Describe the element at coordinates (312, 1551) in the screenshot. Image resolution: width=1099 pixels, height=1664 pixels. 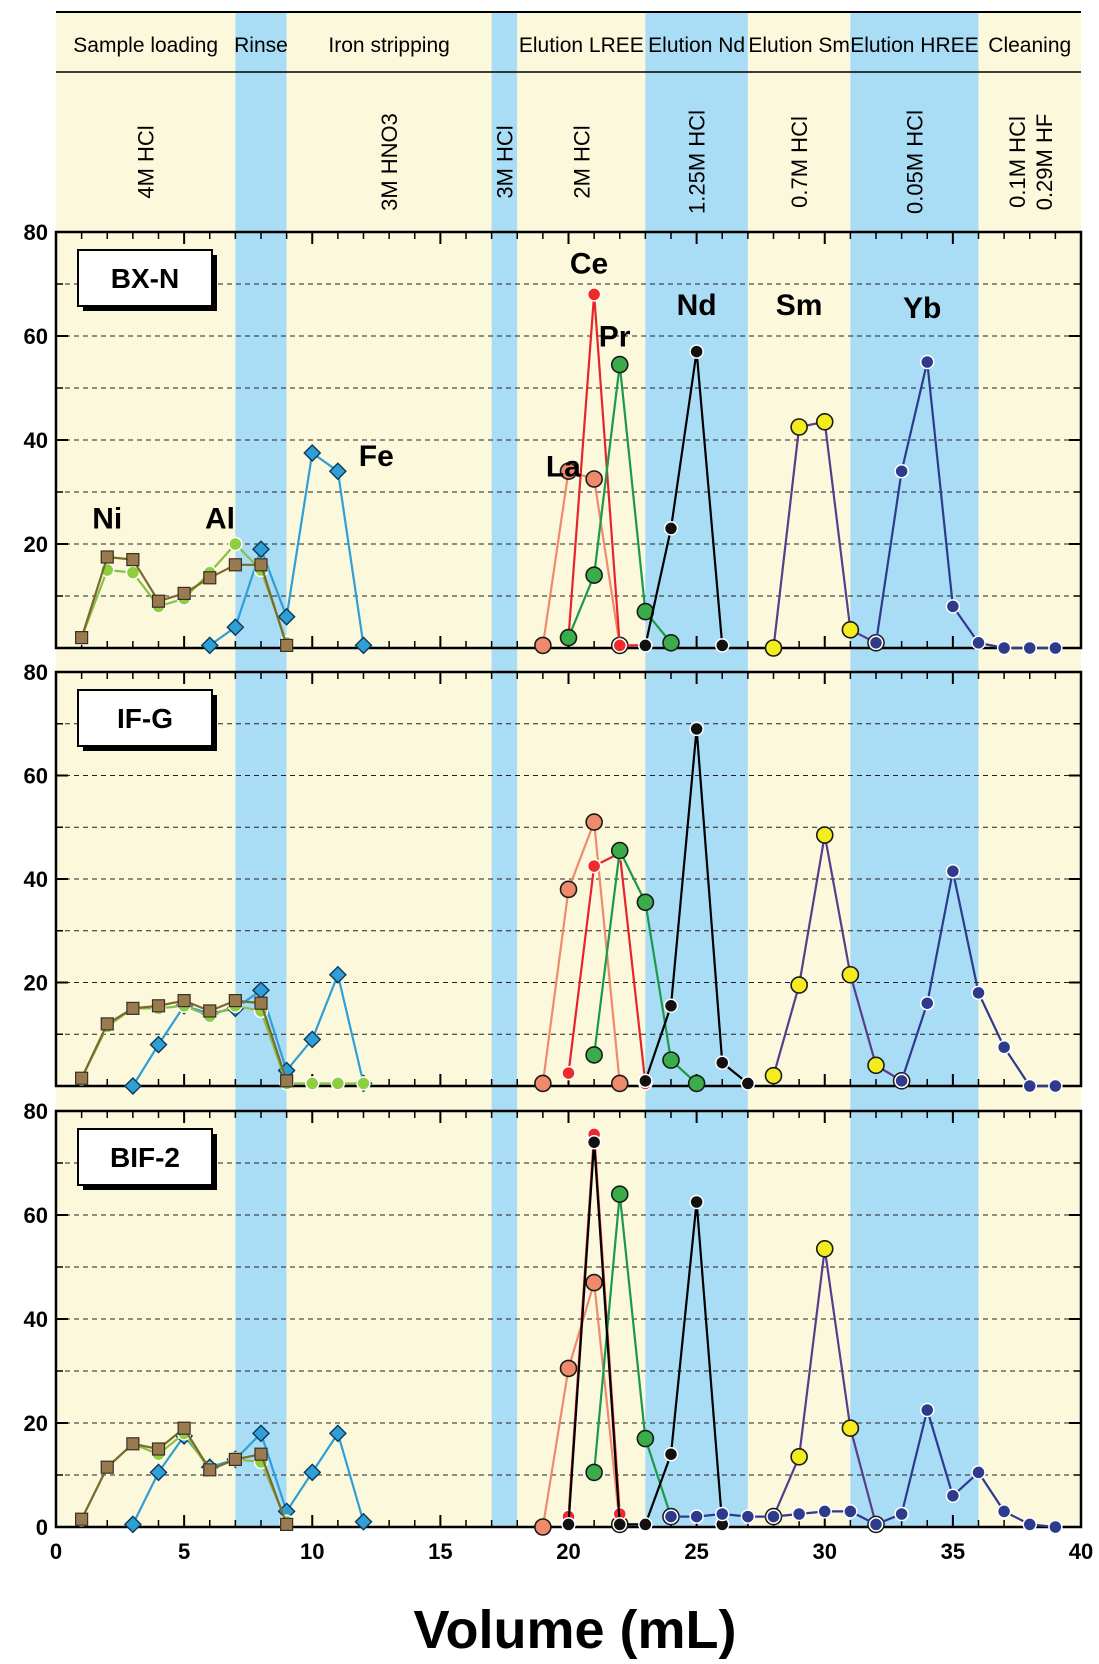
I see `x-tick-label: 10` at that location.